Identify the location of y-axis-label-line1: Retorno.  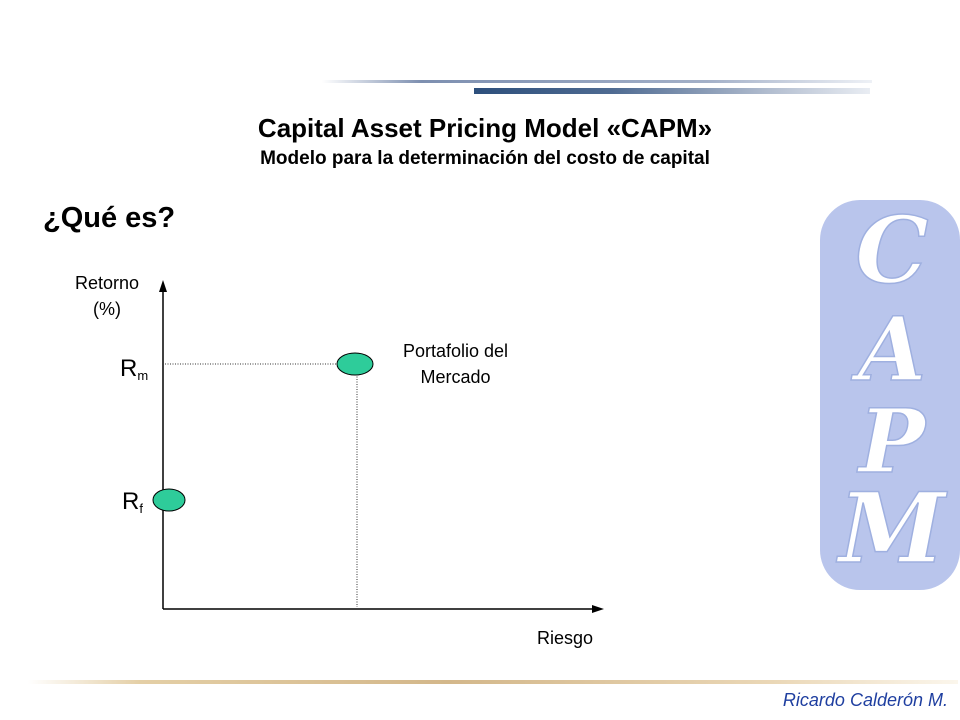
(107, 283).